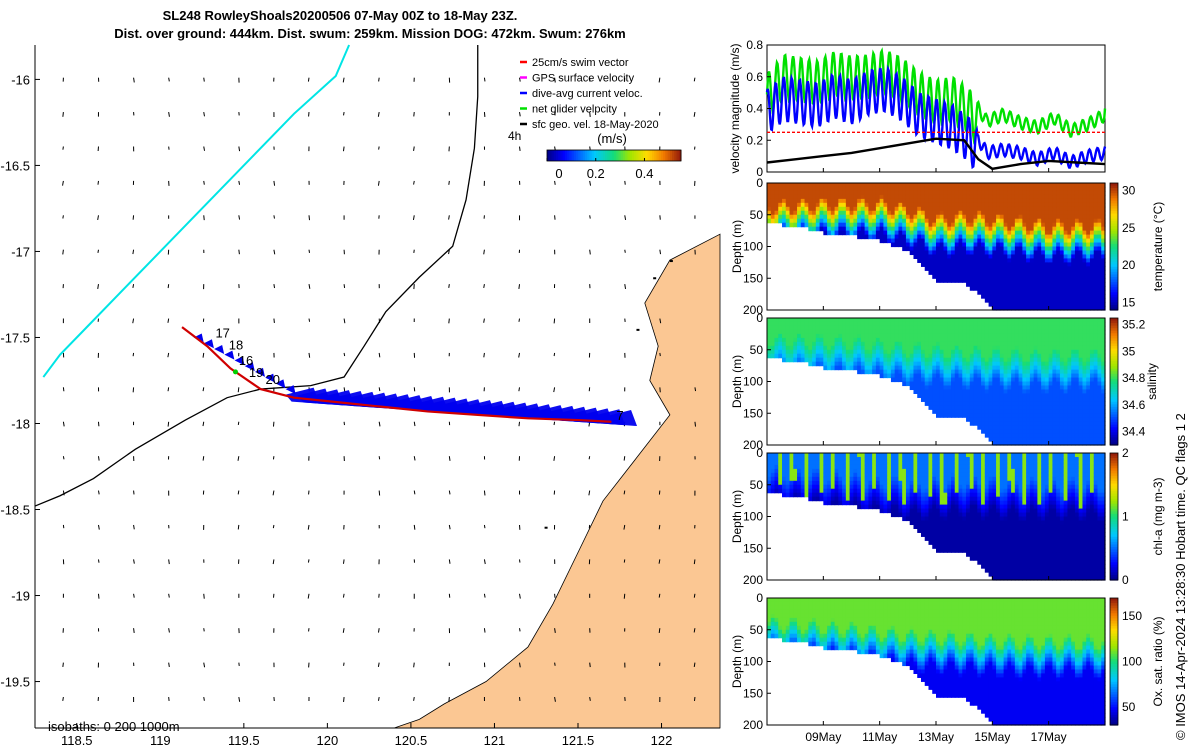 Image resolution: width=1200 pixels, height=755 pixels. I want to click on section-colorbar-label: temperature (°C), so click(1158, 247).